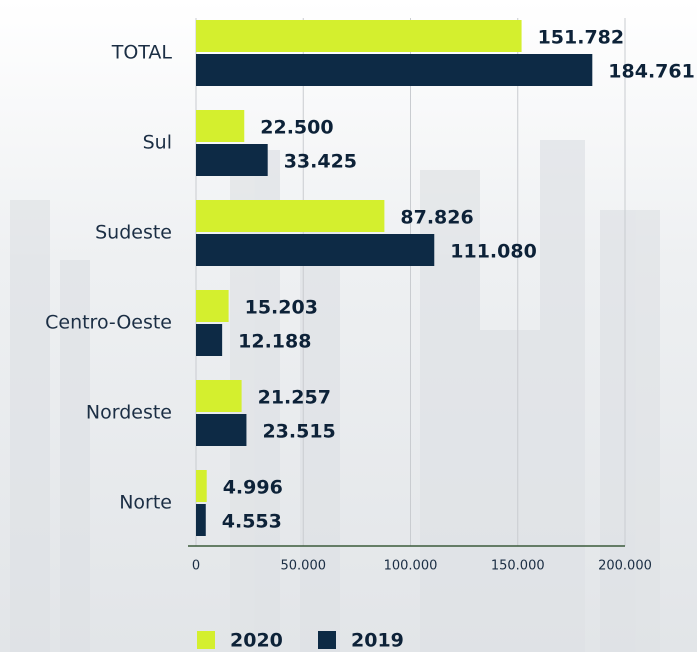  Describe the element at coordinates (133, 233) in the screenshot. I see `category-label: Sudeste` at that location.